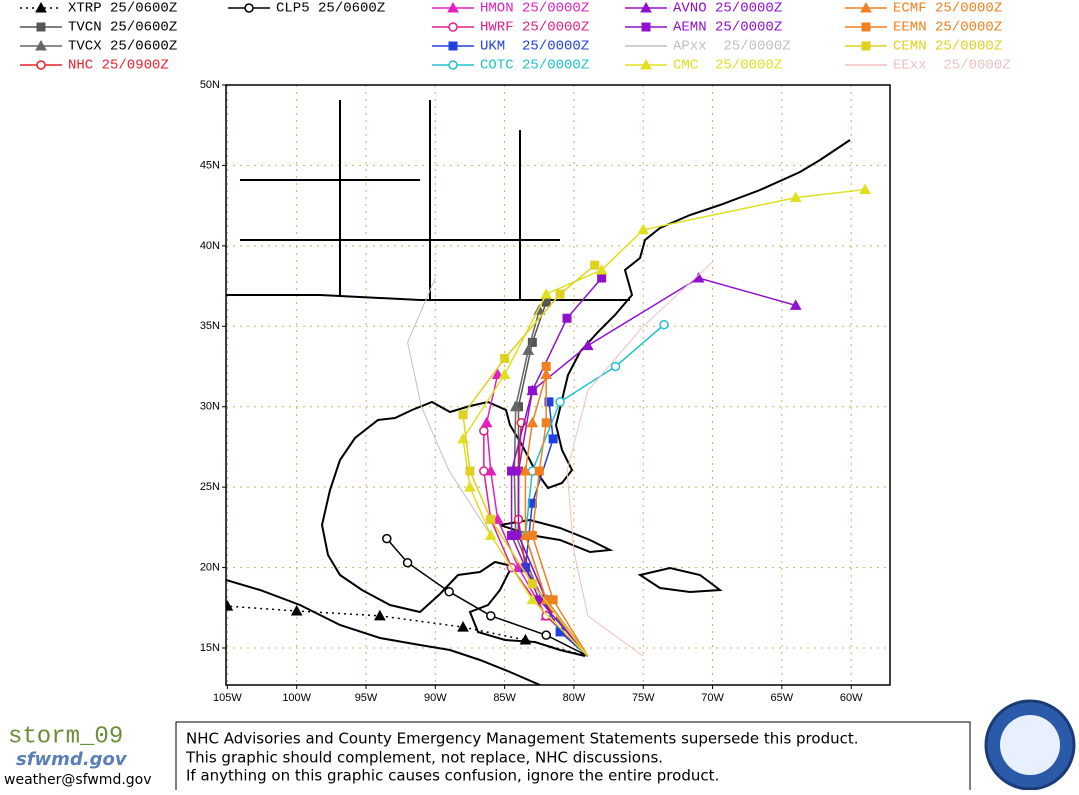 The width and height of the screenshot is (1079, 795). What do you see at coordinates (366, 698) in the screenshot?
I see `x-tick-label: 95W` at bounding box center [366, 698].